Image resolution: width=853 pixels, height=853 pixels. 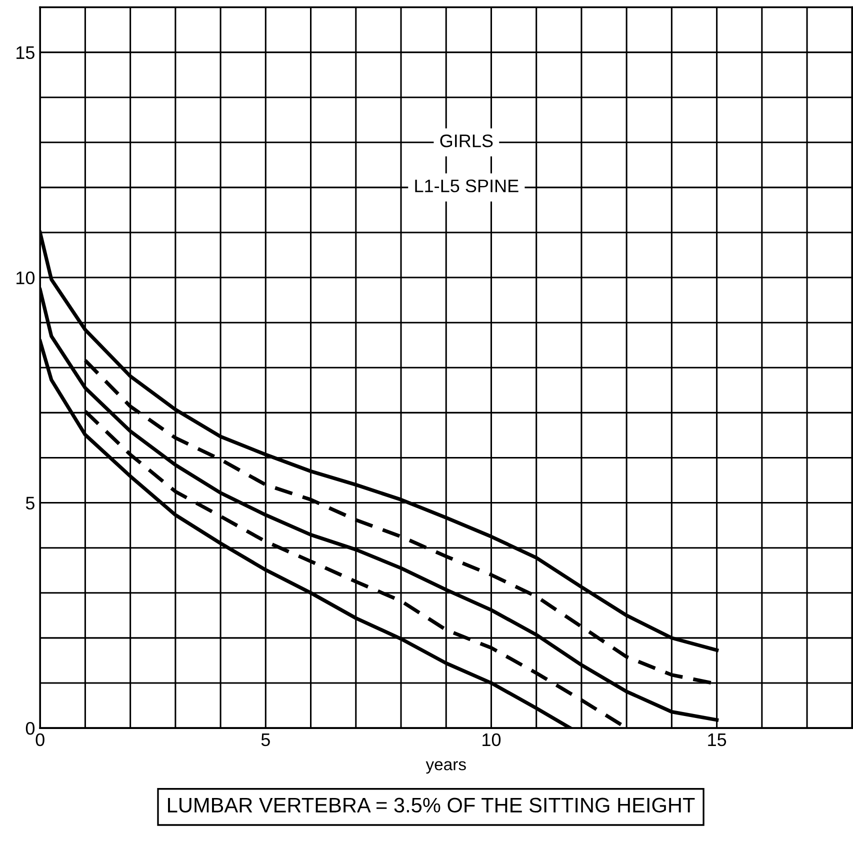 I want to click on annotation: GIRLS, so click(x=466, y=141).